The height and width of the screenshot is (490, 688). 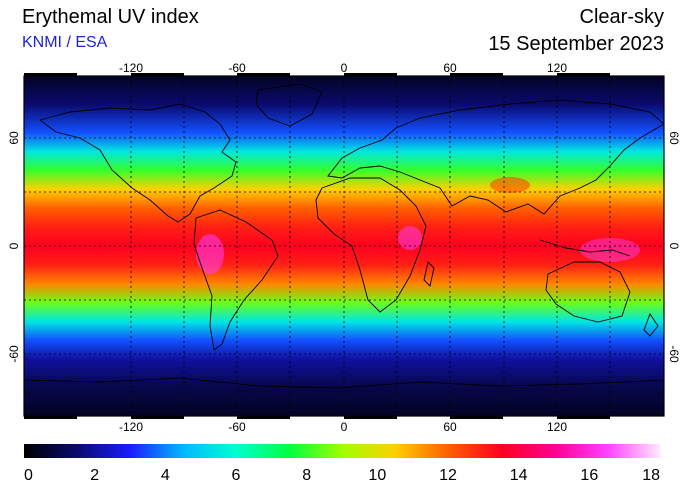 I want to click on eurasia-coast, so click(x=495, y=157).